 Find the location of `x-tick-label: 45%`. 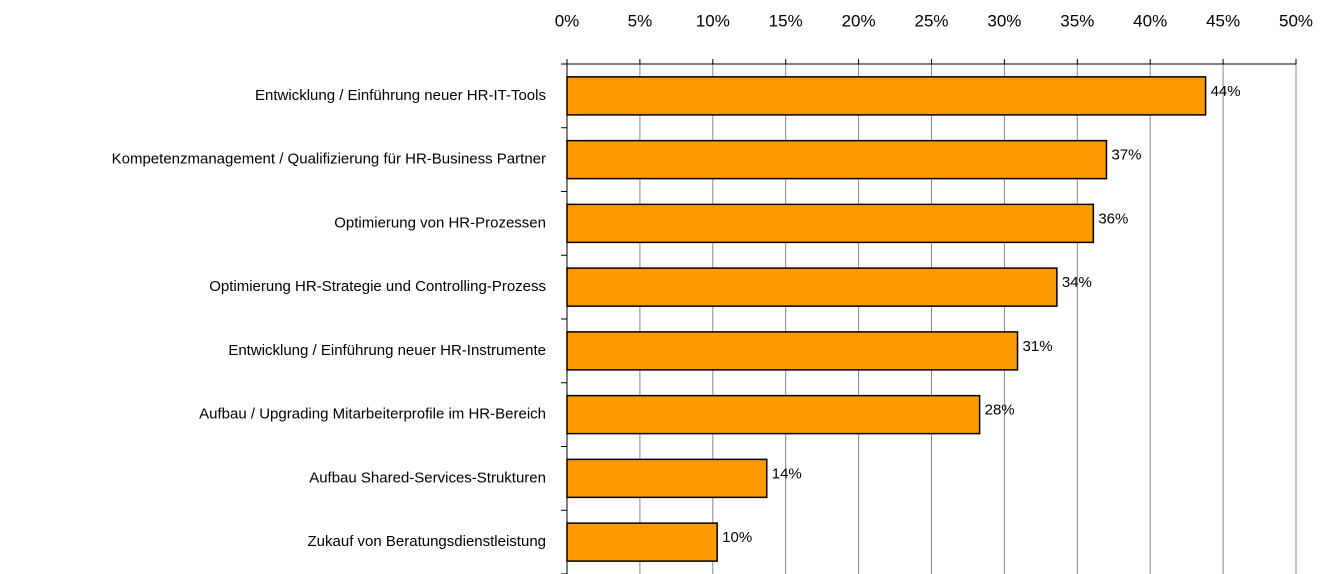

x-tick-label: 45% is located at coordinates (1223, 20).